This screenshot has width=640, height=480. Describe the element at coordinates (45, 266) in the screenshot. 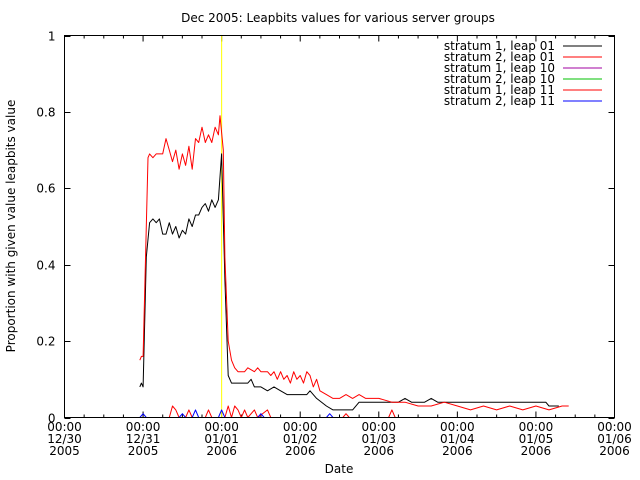

I see `y-tick-label: 0.4` at that location.